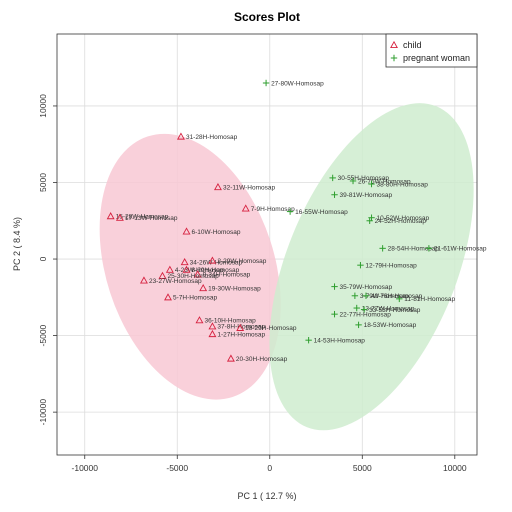  I want to click on data-point: 16-55W-Homosap, so click(317, 212).